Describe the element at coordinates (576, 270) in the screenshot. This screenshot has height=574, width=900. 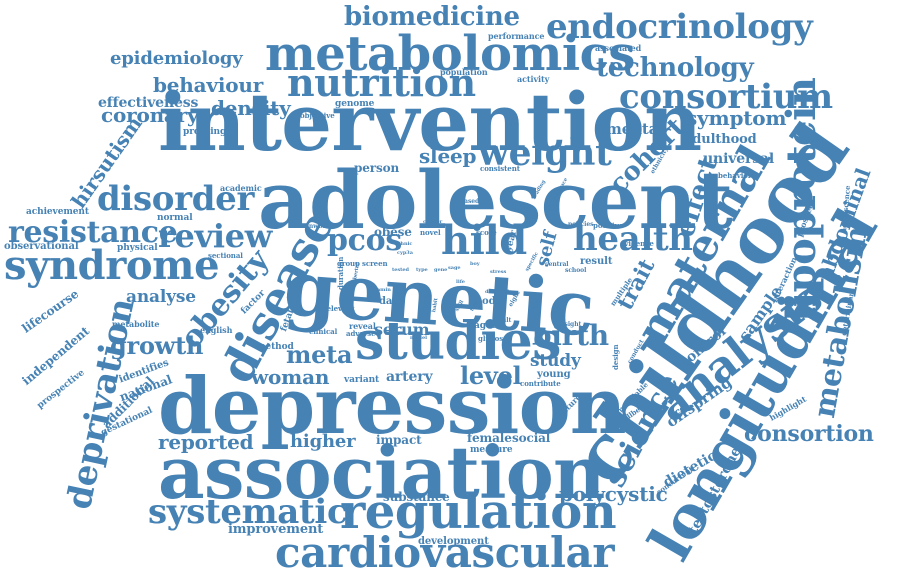
I see `word-school: school` at that location.